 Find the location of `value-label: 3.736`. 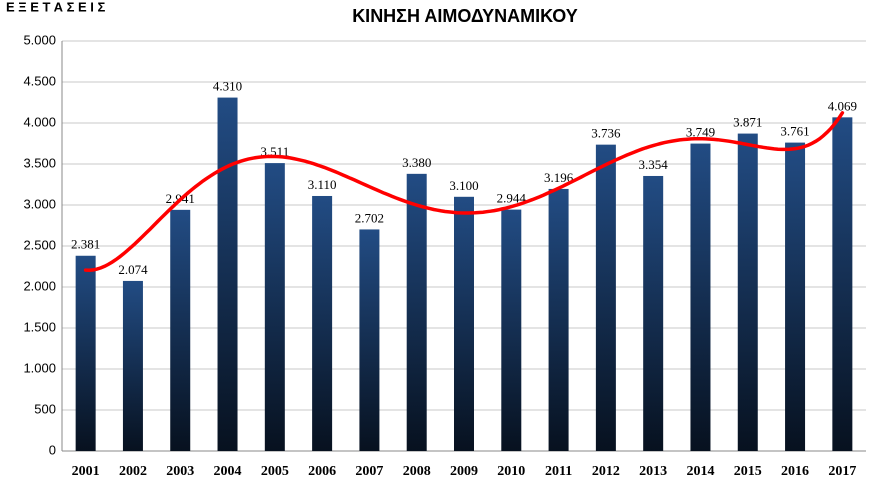

value-label: 3.736 is located at coordinates (606, 133).